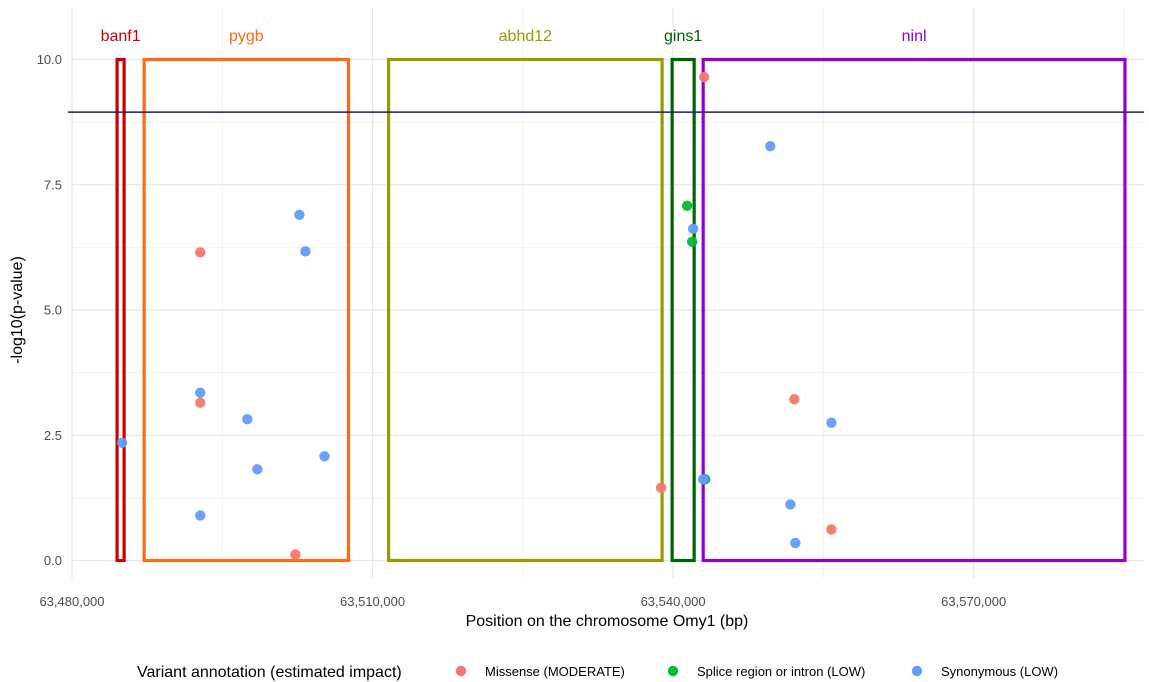 The image size is (1149, 682). I want to click on y-tick-label: 10.0, so click(49, 59).